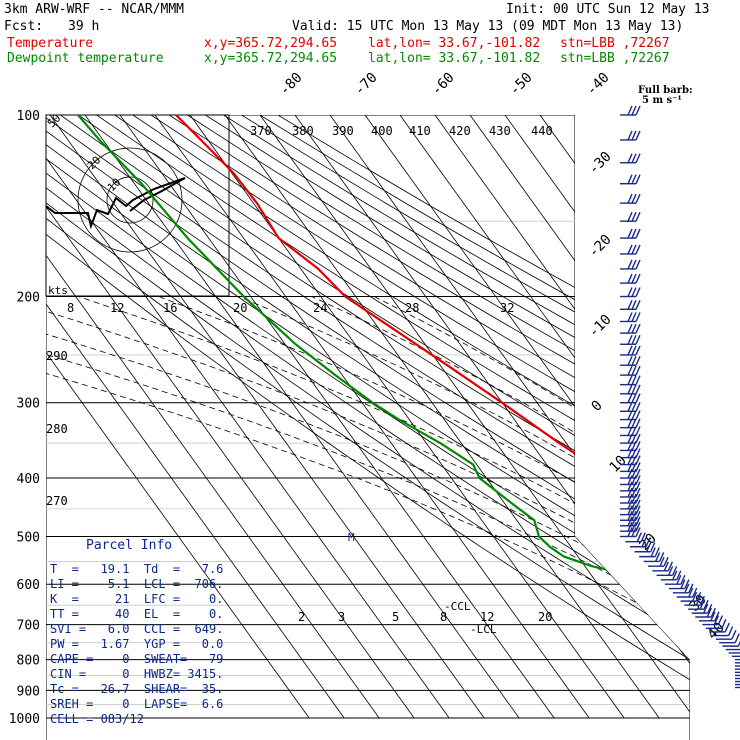  What do you see at coordinates (54, 121) in the screenshot?
I see `hodograph-ring-label: 50` at bounding box center [54, 121].